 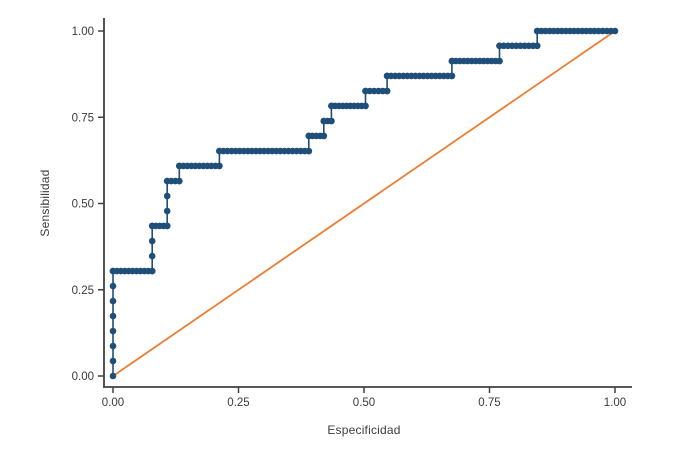 What do you see at coordinates (364, 430) in the screenshot?
I see `x-axis-title: Especificidad` at bounding box center [364, 430].